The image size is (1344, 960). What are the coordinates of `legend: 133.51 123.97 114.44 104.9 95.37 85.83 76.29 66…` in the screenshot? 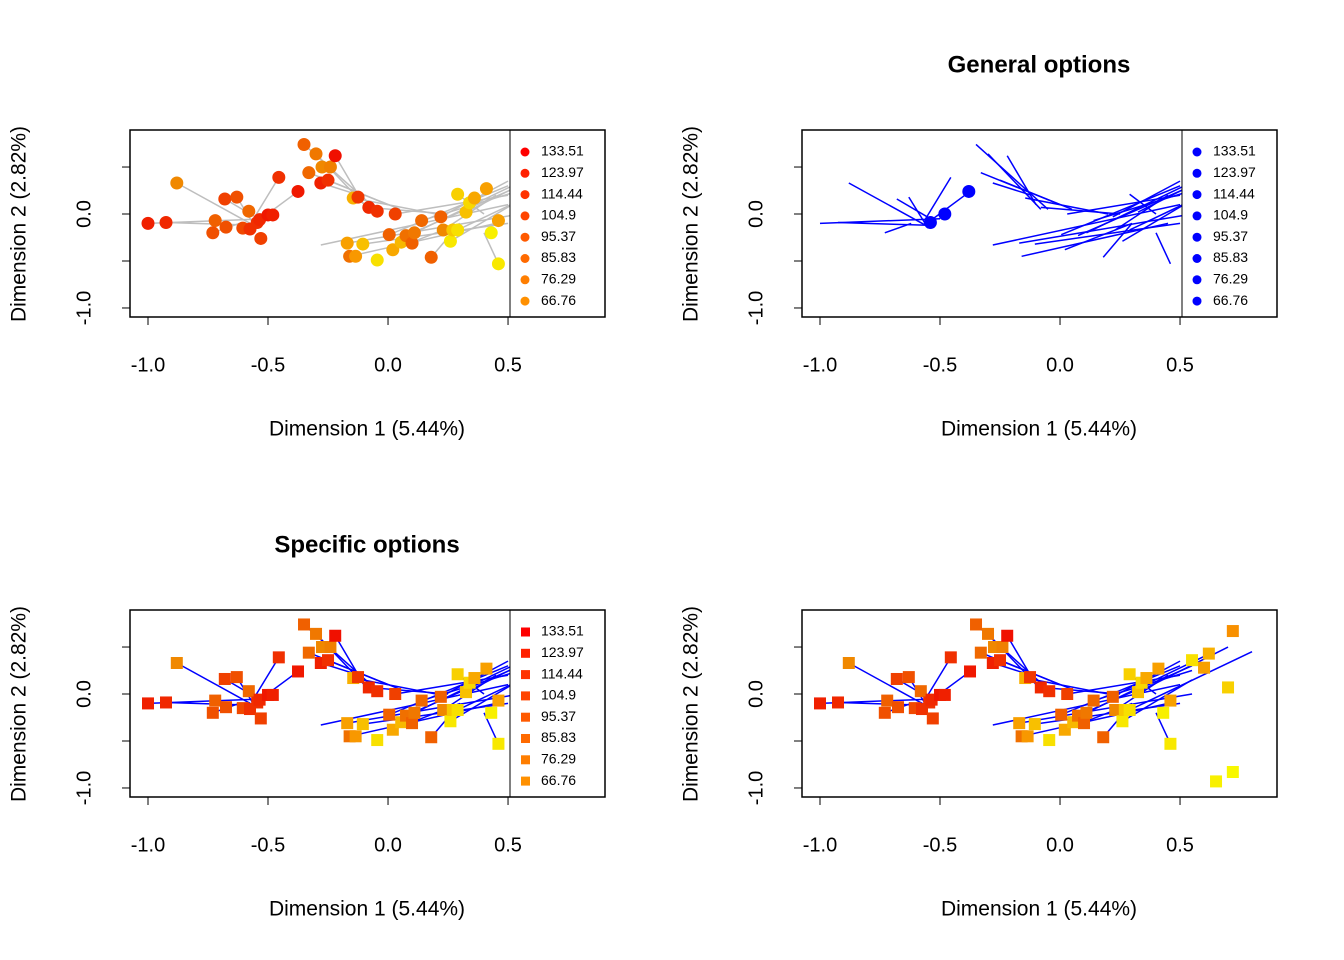 It's located at (1229, 229).